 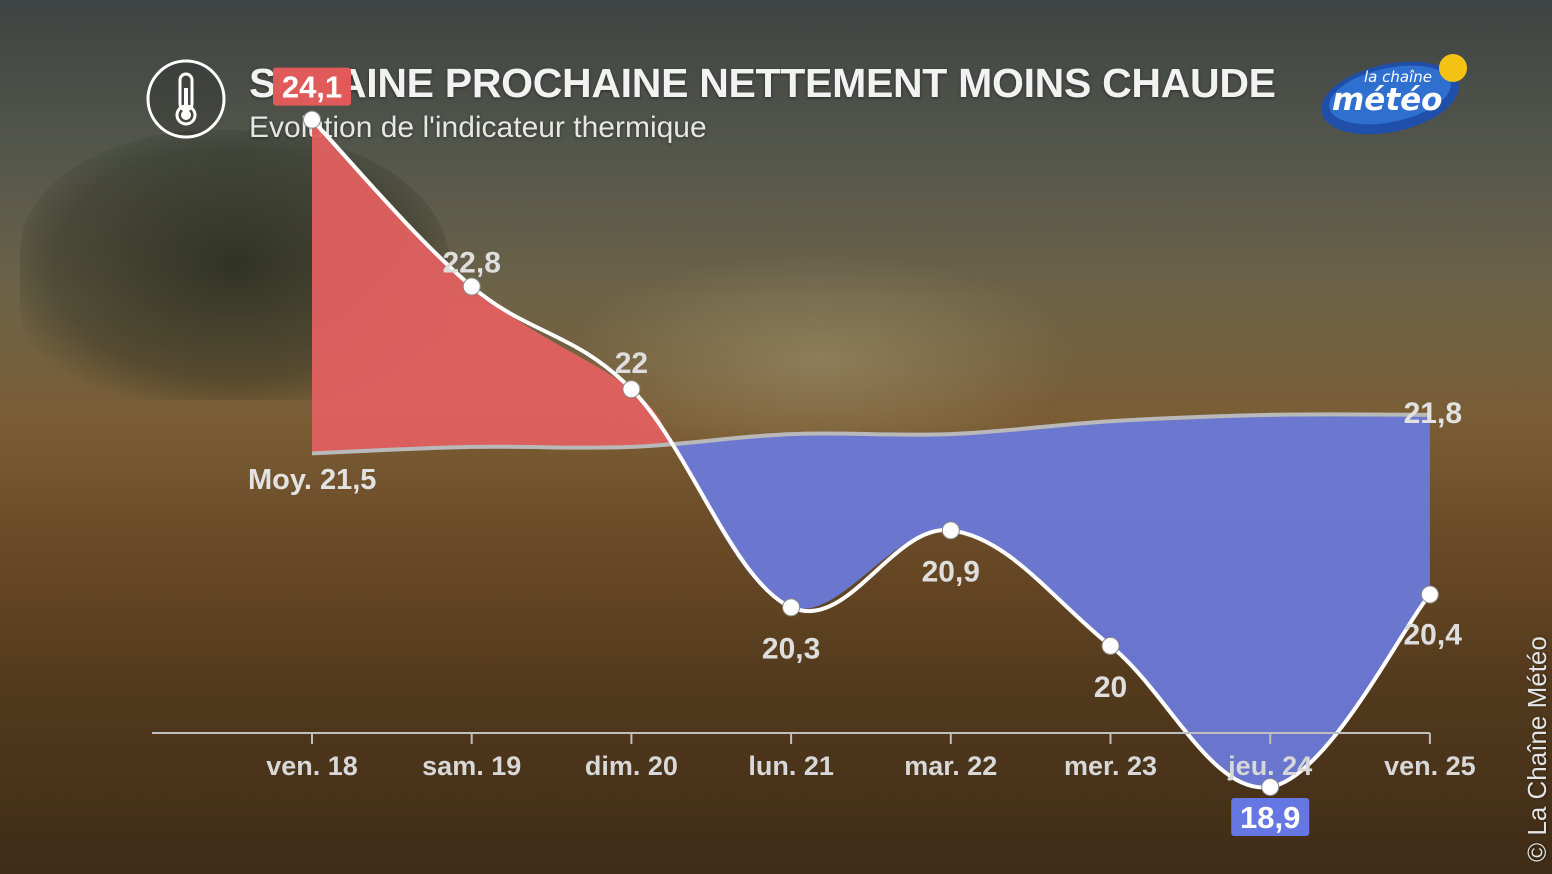 I want to click on x-tick-label: lun. 21, so click(x=791, y=766).